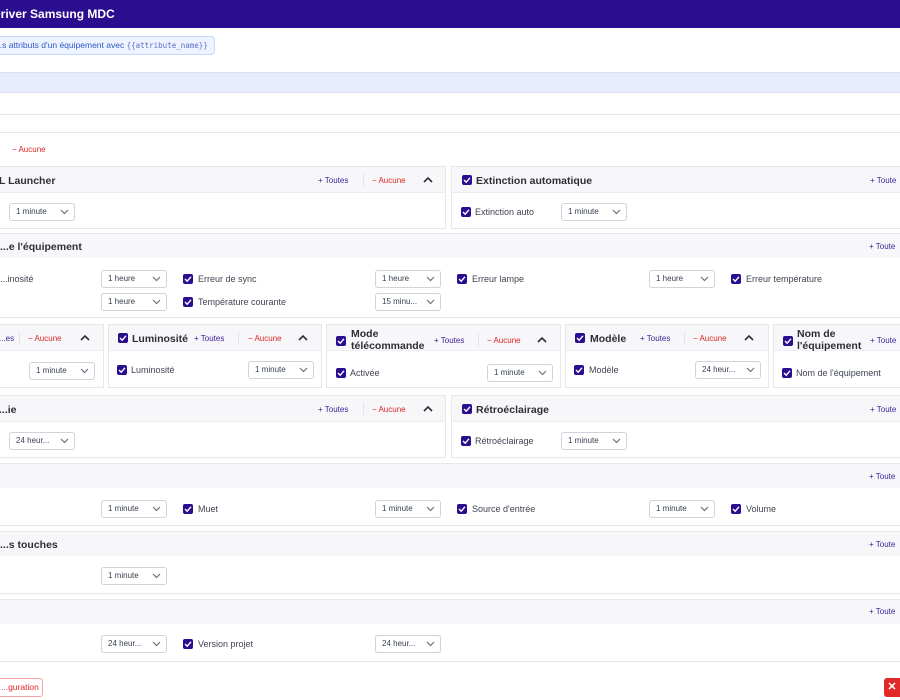 The height and width of the screenshot is (700, 900). Describe the element at coordinates (208, 509) in the screenshot. I see `attribute-label: Muet` at that location.